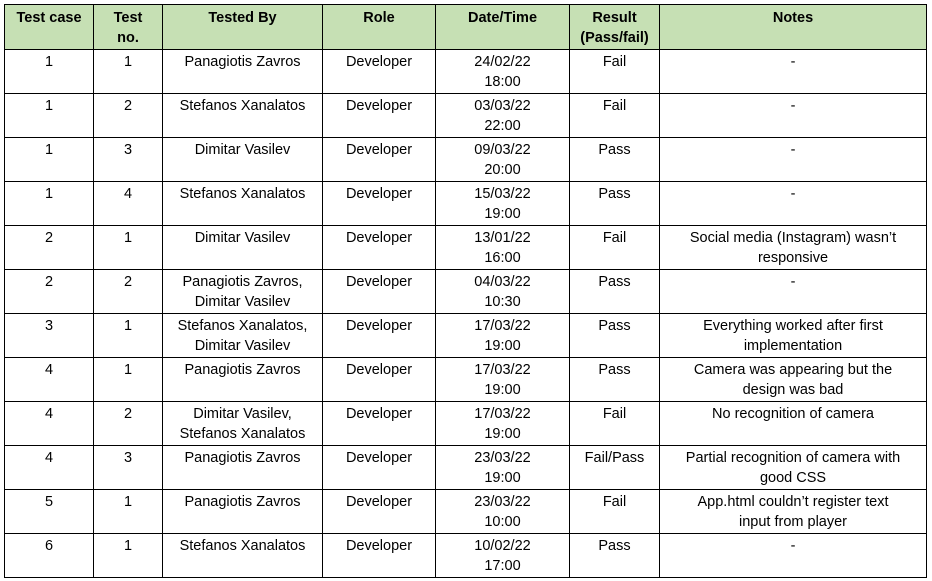  Describe the element at coordinates (49, 467) in the screenshot. I see `cell-test-case: 4` at that location.